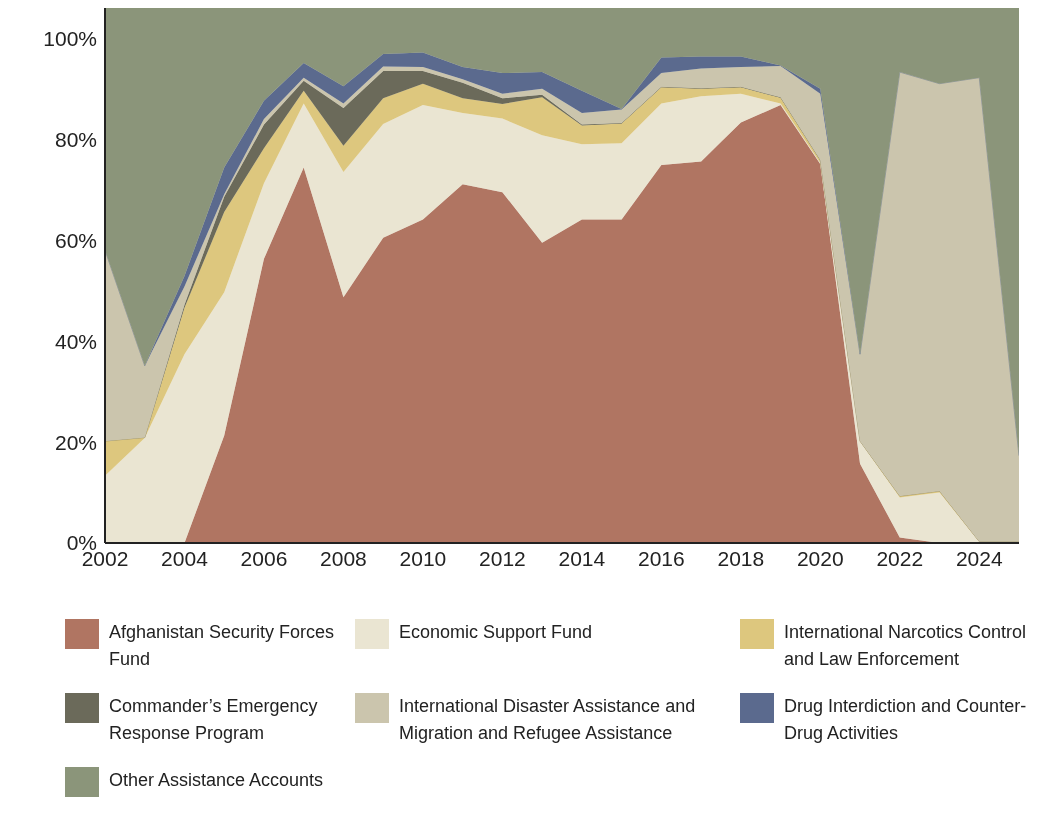 This screenshot has width=1047, height=832. What do you see at coordinates (979, 558) in the screenshot?
I see `x-tick-label: 2024` at bounding box center [979, 558].